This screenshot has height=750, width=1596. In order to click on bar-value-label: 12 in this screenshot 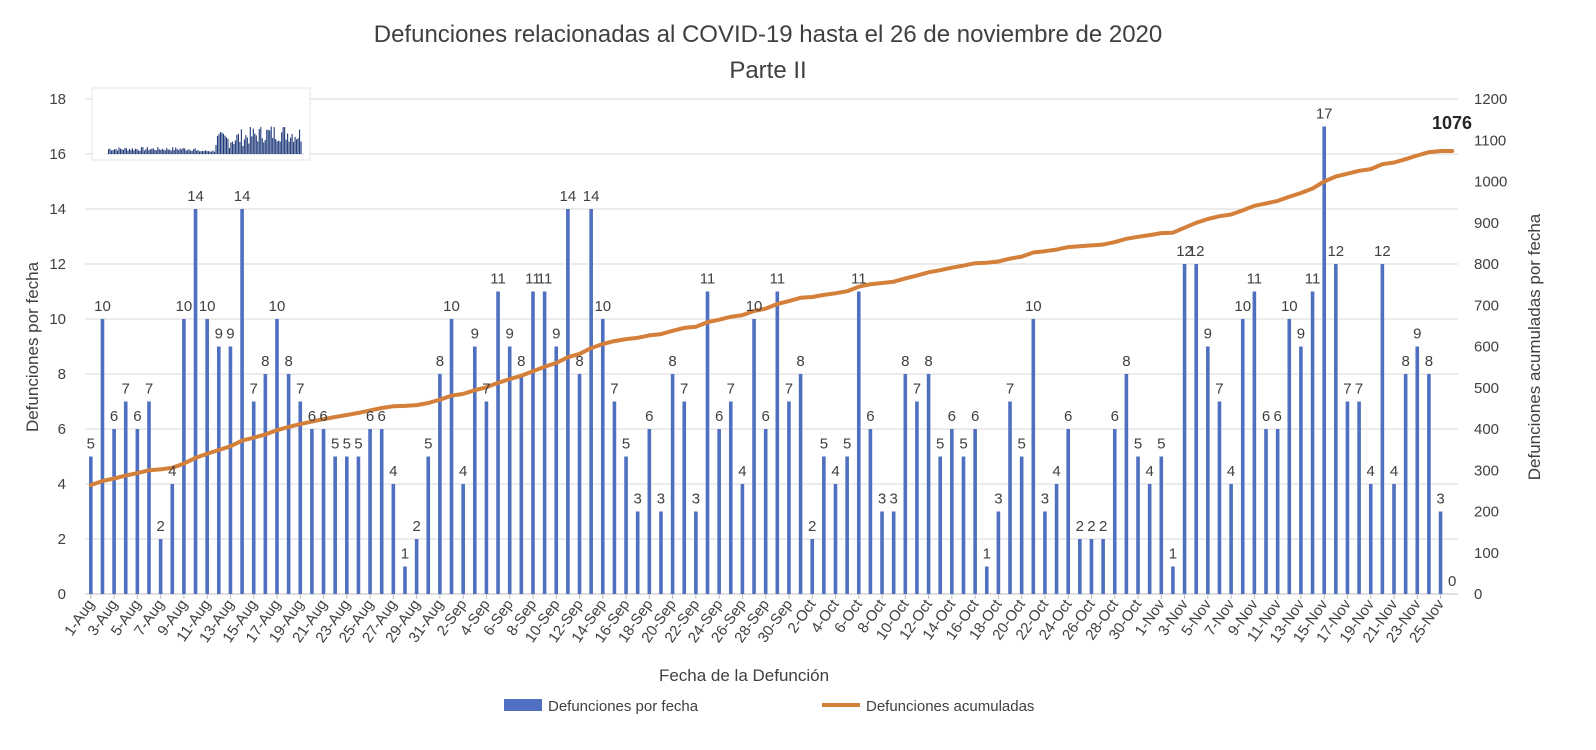, I will do `click(1196, 251)`.